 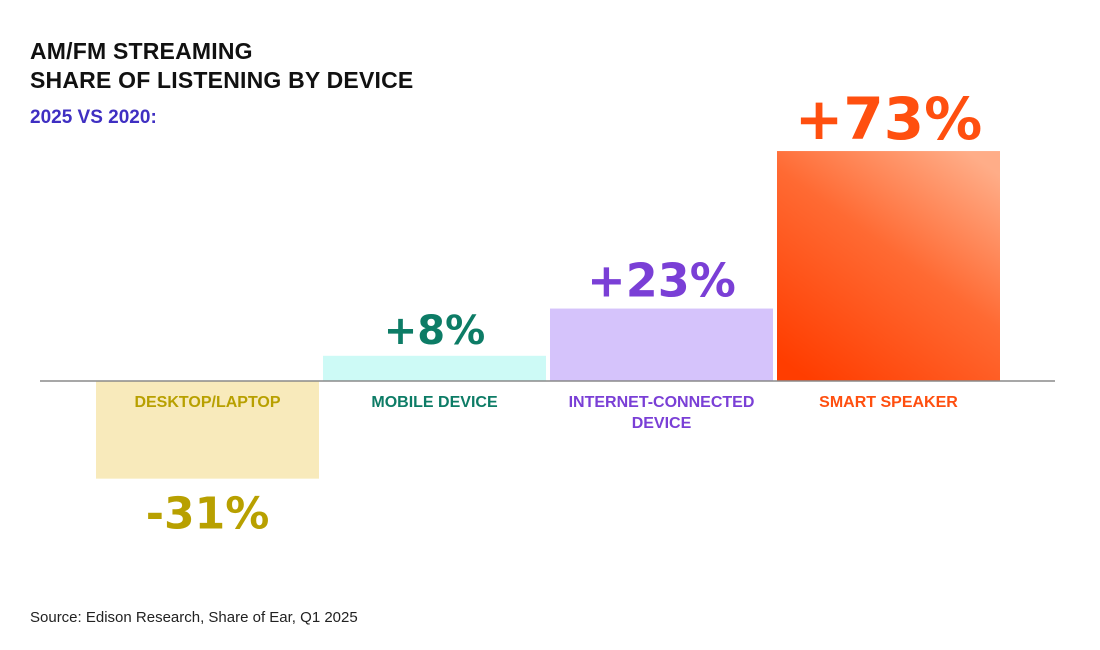 I want to click on bar-desktop-laptop, so click(x=207, y=430).